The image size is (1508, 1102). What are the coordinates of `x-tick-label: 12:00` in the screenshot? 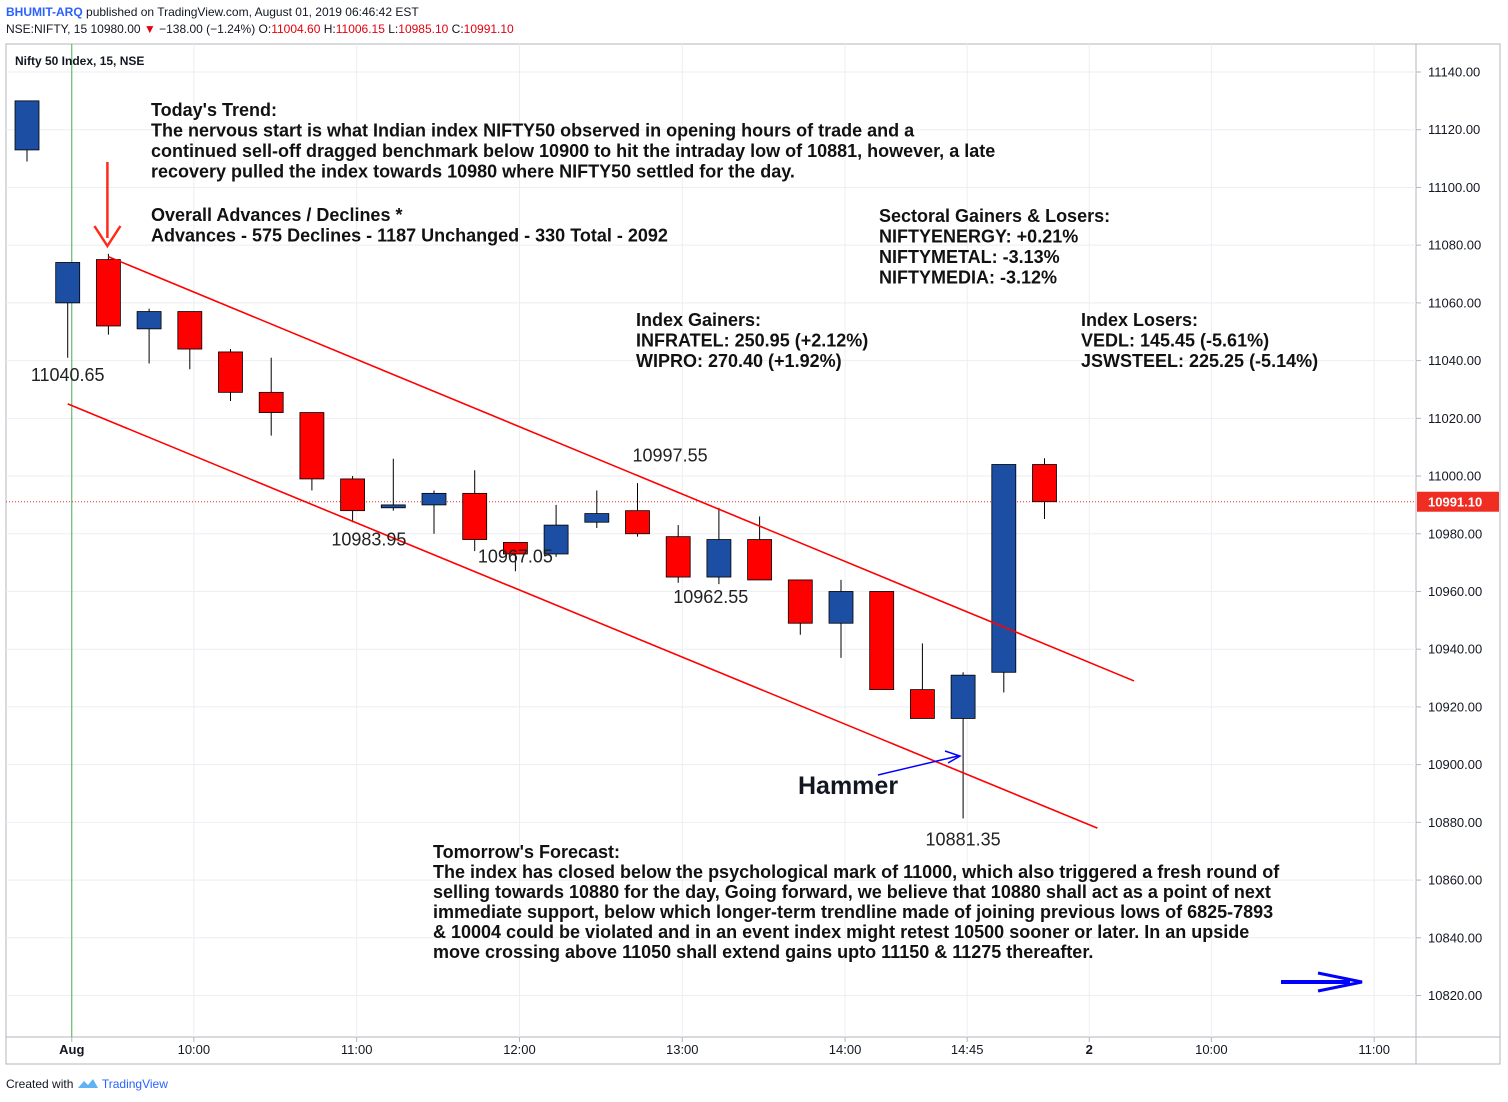 It's located at (519, 1049).